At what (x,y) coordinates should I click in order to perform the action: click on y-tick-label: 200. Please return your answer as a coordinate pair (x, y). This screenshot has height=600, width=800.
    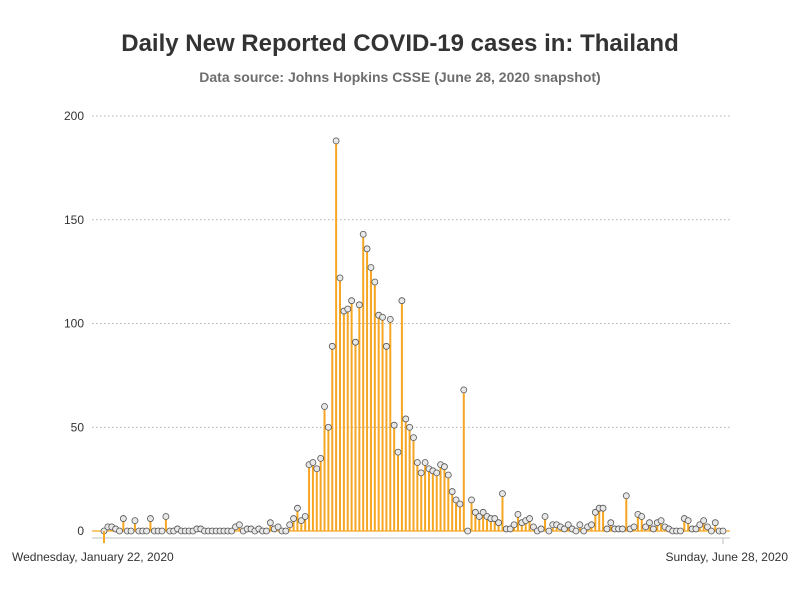
    Looking at the image, I should click on (74, 116).